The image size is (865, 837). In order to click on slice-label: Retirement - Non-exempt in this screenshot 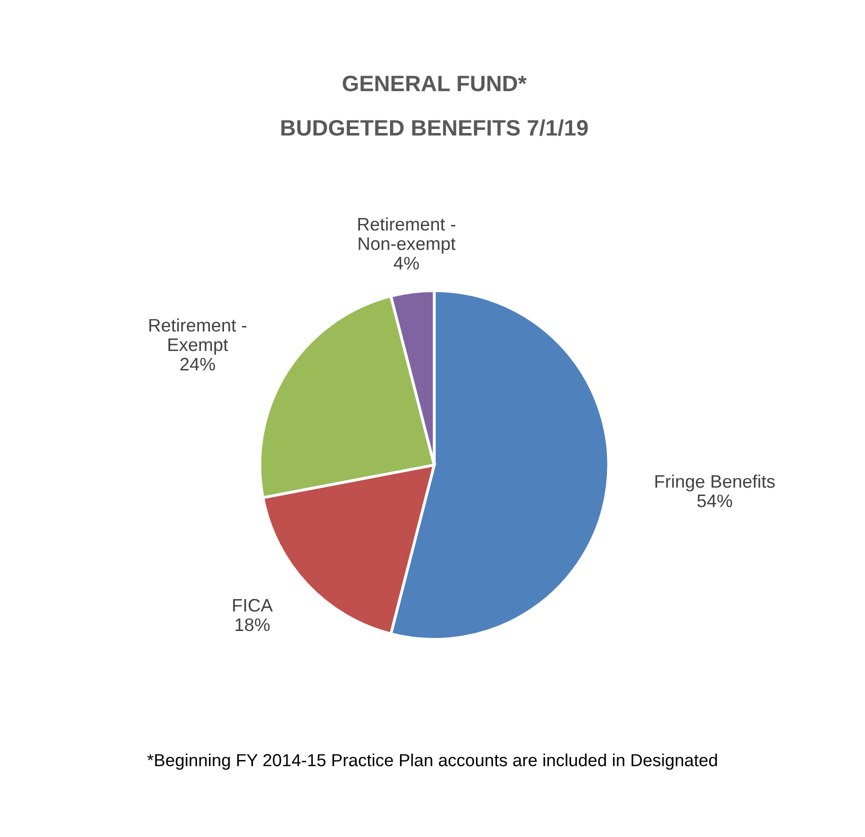, I will do `click(407, 235)`.